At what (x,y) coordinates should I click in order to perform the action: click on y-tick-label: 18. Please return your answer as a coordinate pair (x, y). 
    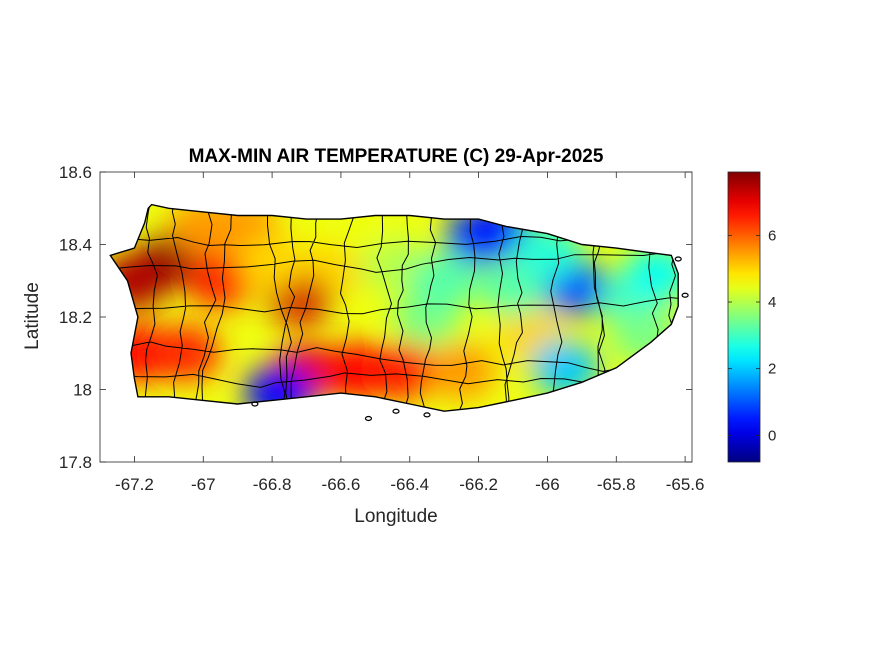
    Looking at the image, I should click on (82, 390).